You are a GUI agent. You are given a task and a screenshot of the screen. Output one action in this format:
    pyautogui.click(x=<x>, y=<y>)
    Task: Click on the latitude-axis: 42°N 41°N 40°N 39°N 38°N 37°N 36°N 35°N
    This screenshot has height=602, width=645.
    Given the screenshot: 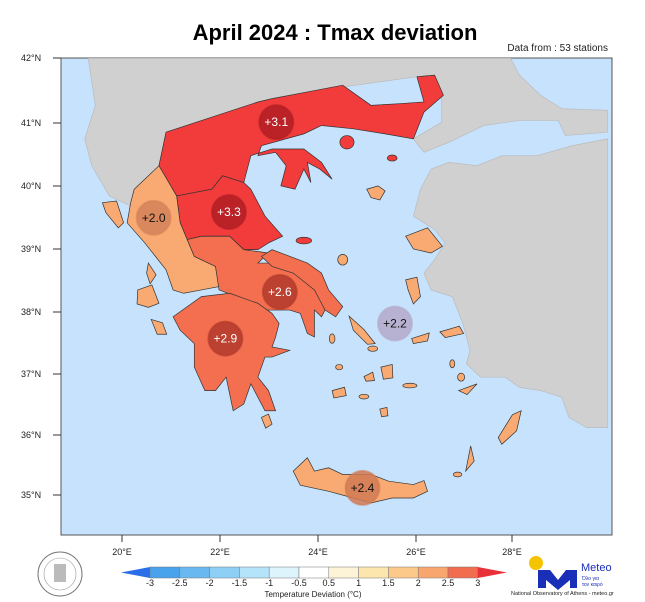 What is the action you would take?
    pyautogui.click(x=41, y=276)
    